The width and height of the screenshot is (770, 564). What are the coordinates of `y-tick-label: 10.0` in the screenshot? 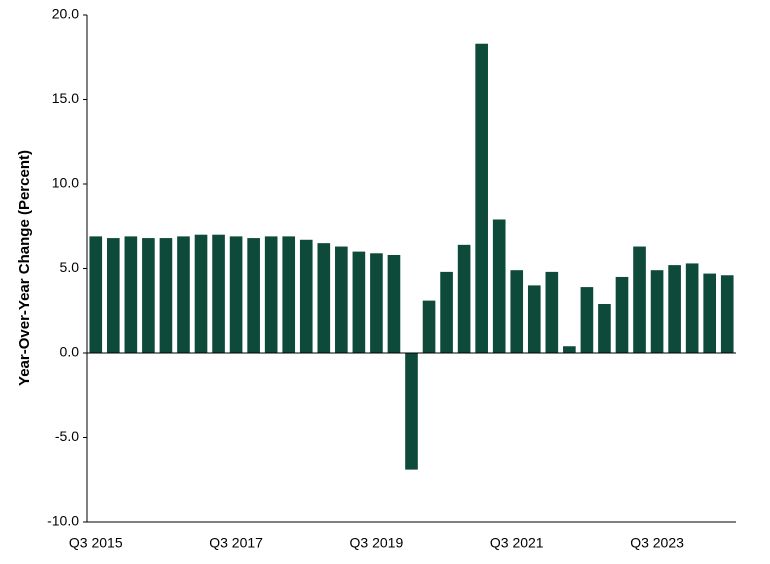 It's located at (65, 183).